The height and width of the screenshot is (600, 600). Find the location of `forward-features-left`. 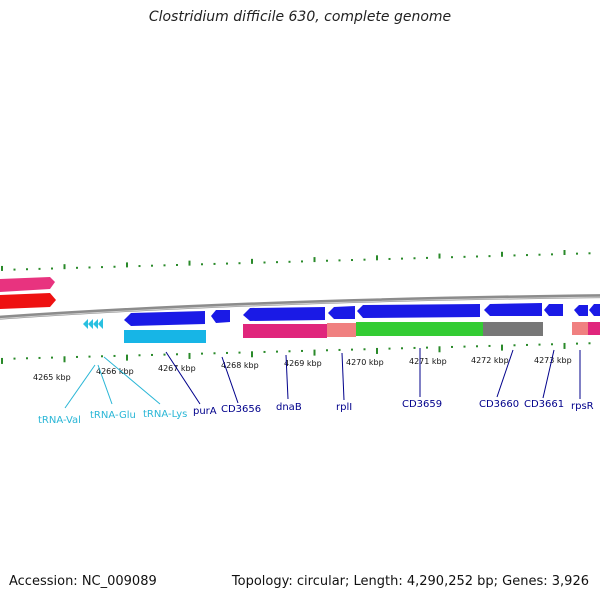

forward-features-left is located at coordinates (28, 293).